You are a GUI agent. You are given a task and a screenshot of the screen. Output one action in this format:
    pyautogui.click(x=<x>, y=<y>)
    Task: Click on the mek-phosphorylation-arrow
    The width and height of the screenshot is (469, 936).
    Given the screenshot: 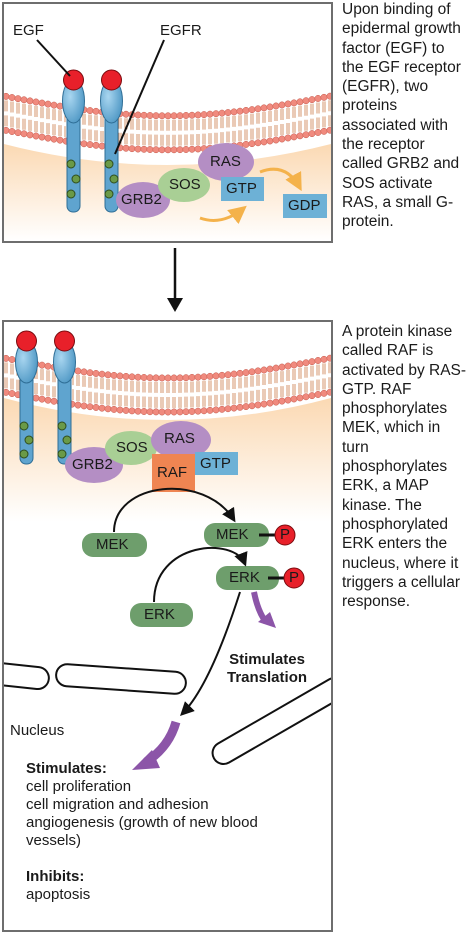 What is the action you would take?
    pyautogui.click(x=174, y=510)
    